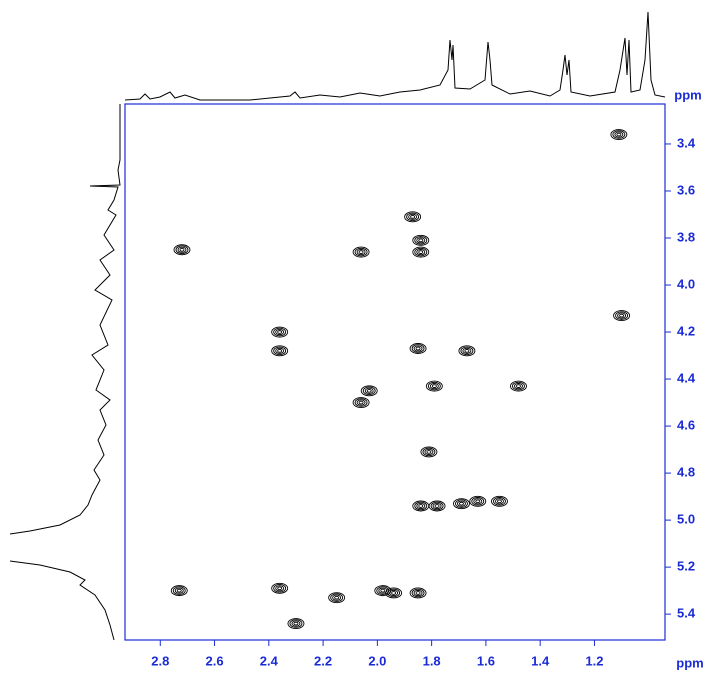 The width and height of the screenshot is (712, 676). What do you see at coordinates (686, 330) in the screenshot?
I see `y-tick-label: 4.2` at bounding box center [686, 330].